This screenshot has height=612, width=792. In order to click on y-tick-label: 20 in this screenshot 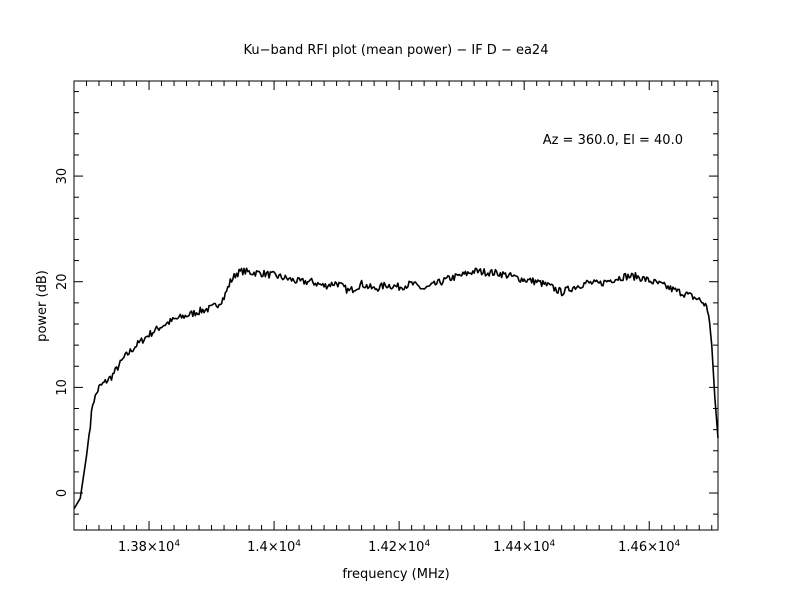, I will do `click(62, 281)`.